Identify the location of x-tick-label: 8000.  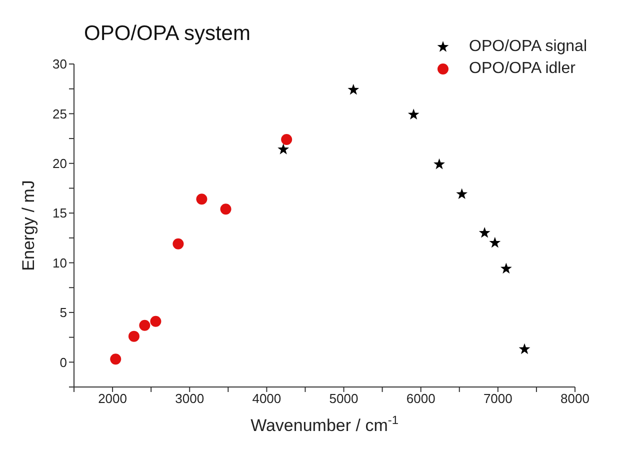
(575, 398).